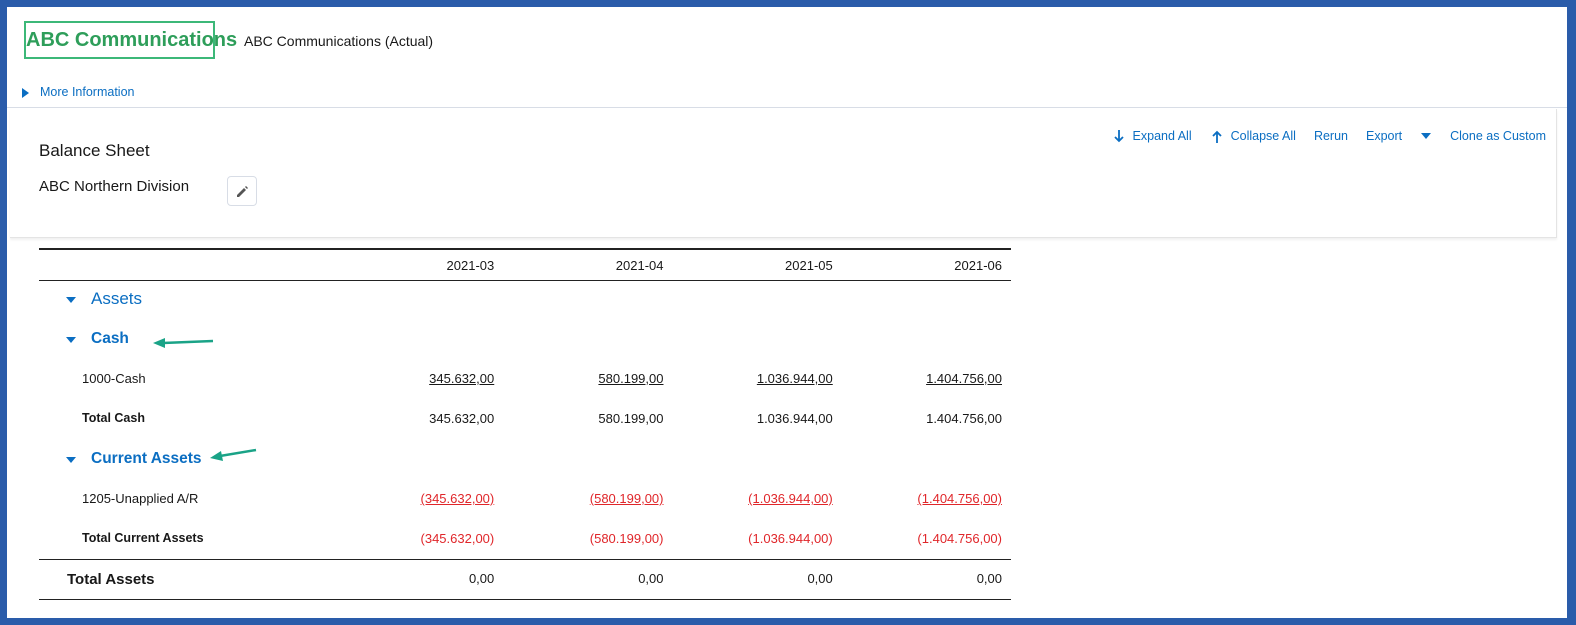  I want to click on column-header: 2021-06, so click(978, 265).